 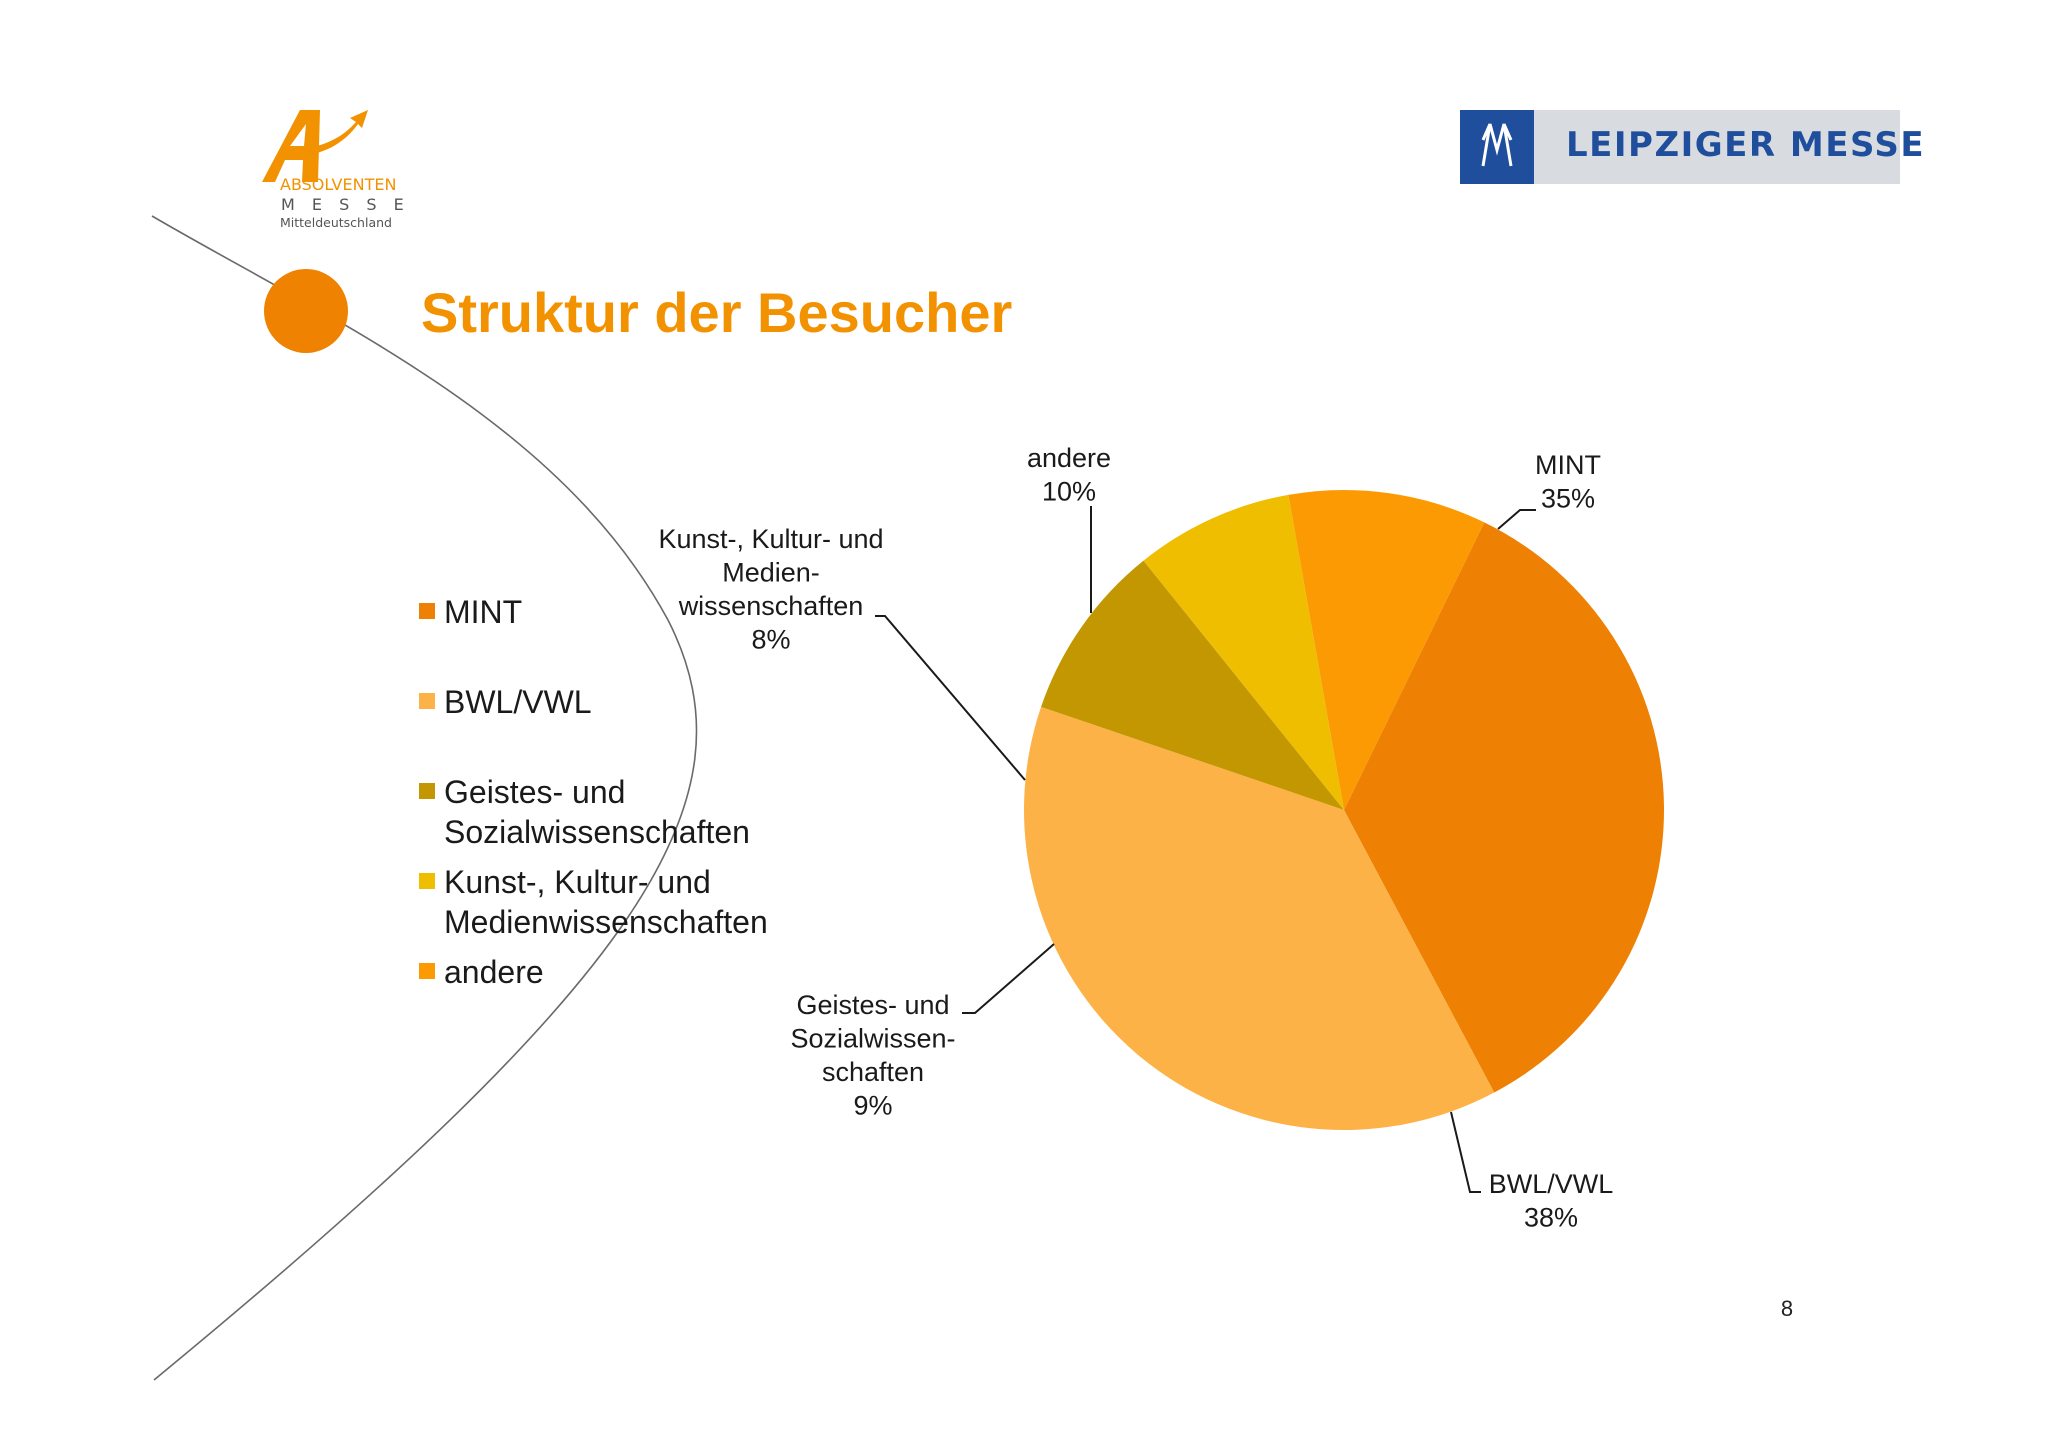 What do you see at coordinates (950, 698) in the screenshot?
I see `leader-line-kunst` at bounding box center [950, 698].